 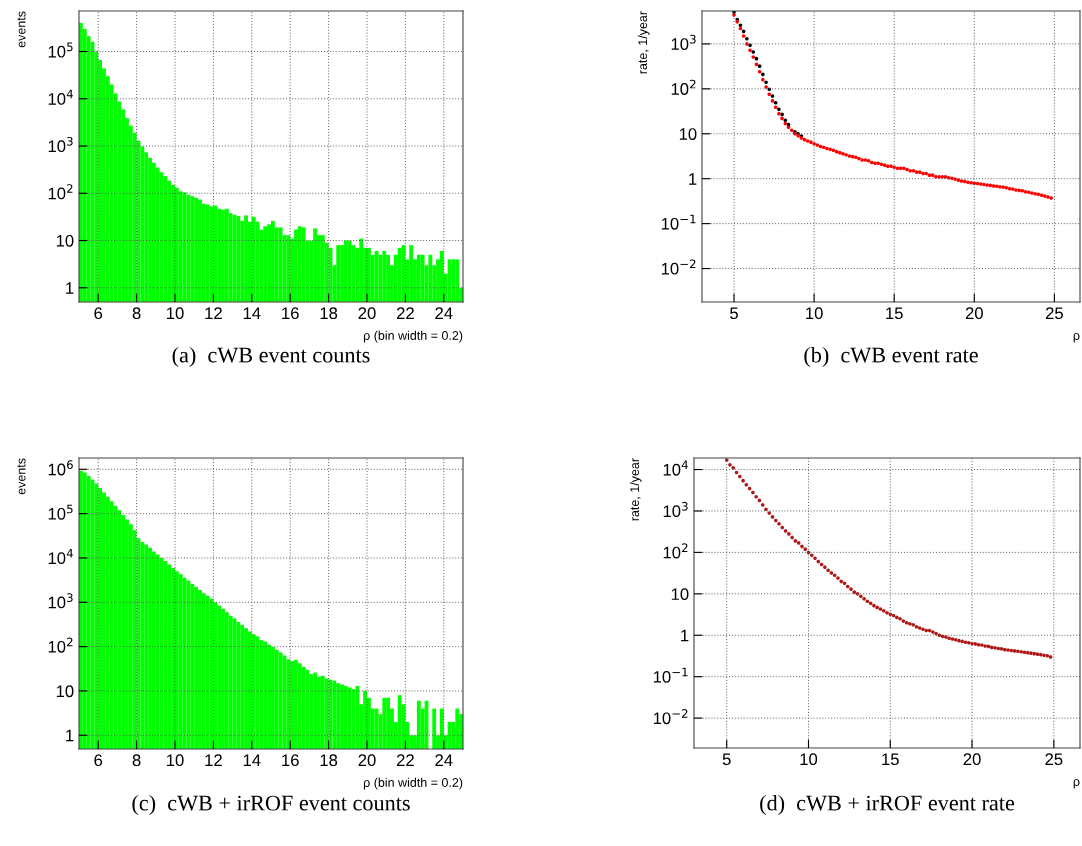 What do you see at coordinates (60, 468) in the screenshot?
I see `y-tick-label: 10$^{6}$` at bounding box center [60, 468].